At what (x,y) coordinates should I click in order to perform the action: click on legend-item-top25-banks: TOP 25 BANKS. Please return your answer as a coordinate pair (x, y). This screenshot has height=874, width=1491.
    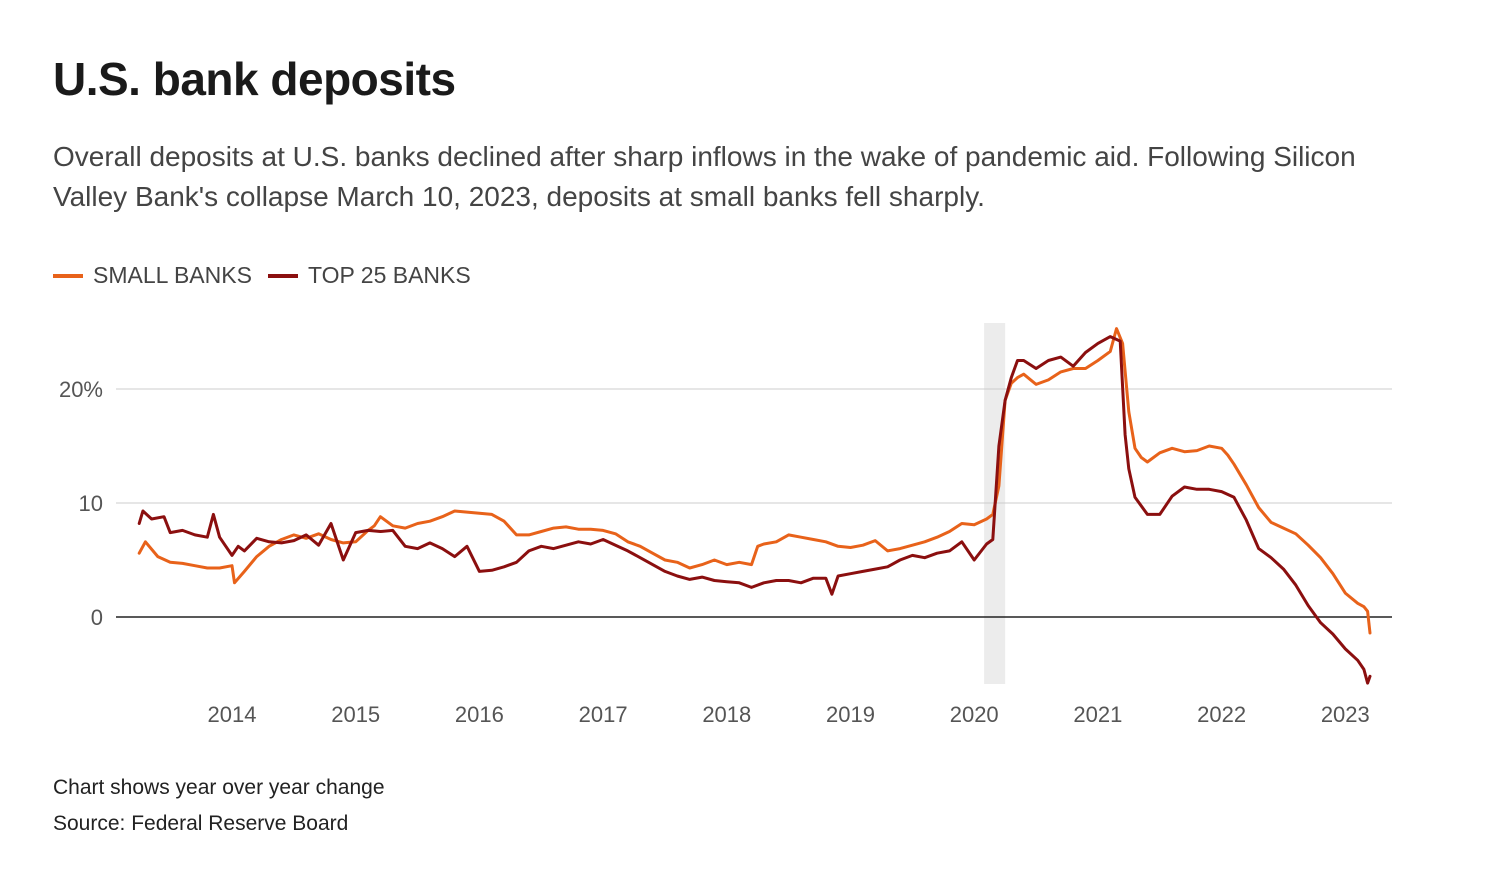
    Looking at the image, I should click on (369, 275).